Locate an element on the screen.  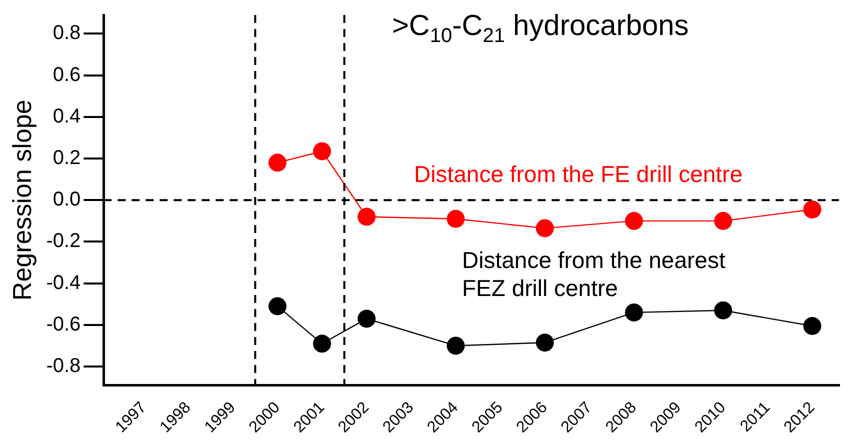
chart-title: >C$_{10}$-C$_{21}$ hydrocarbons is located at coordinates (540, 29).